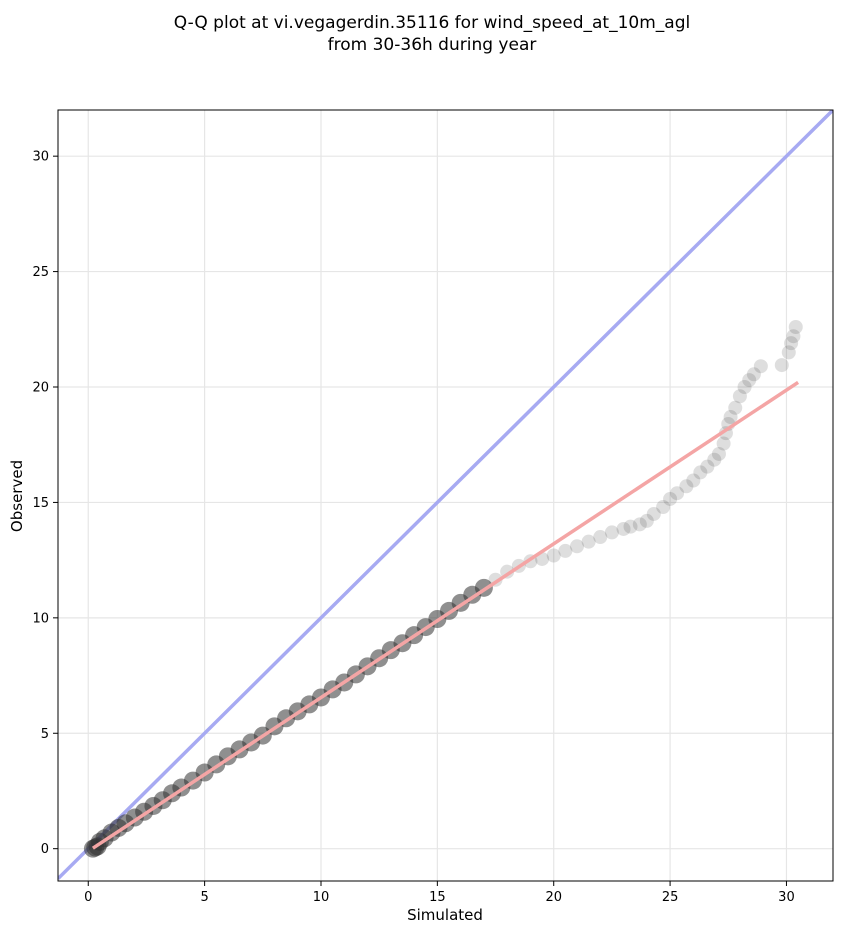 Image resolution: width=843 pixels, height=934 pixels. Describe the element at coordinates (88, 897) in the screenshot. I see `x-tick-label: 0` at that location.